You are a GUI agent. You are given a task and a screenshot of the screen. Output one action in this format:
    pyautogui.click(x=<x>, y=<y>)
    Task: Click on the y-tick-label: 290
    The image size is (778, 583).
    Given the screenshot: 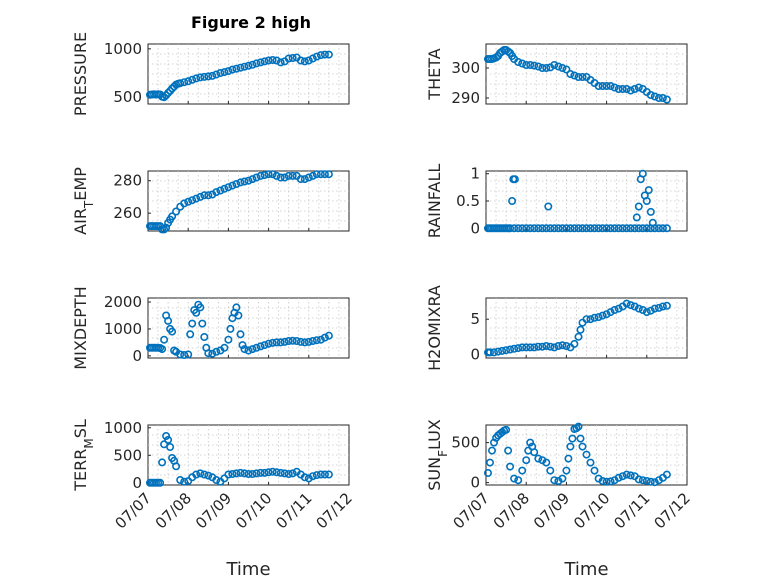 What is the action you would take?
    pyautogui.click(x=465, y=98)
    